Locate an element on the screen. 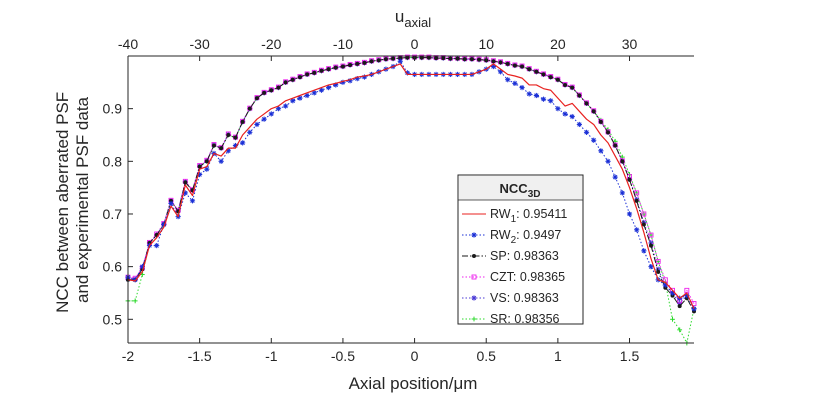  legend-entry-czt: CZT: 0.98365 is located at coordinates (513, 277).